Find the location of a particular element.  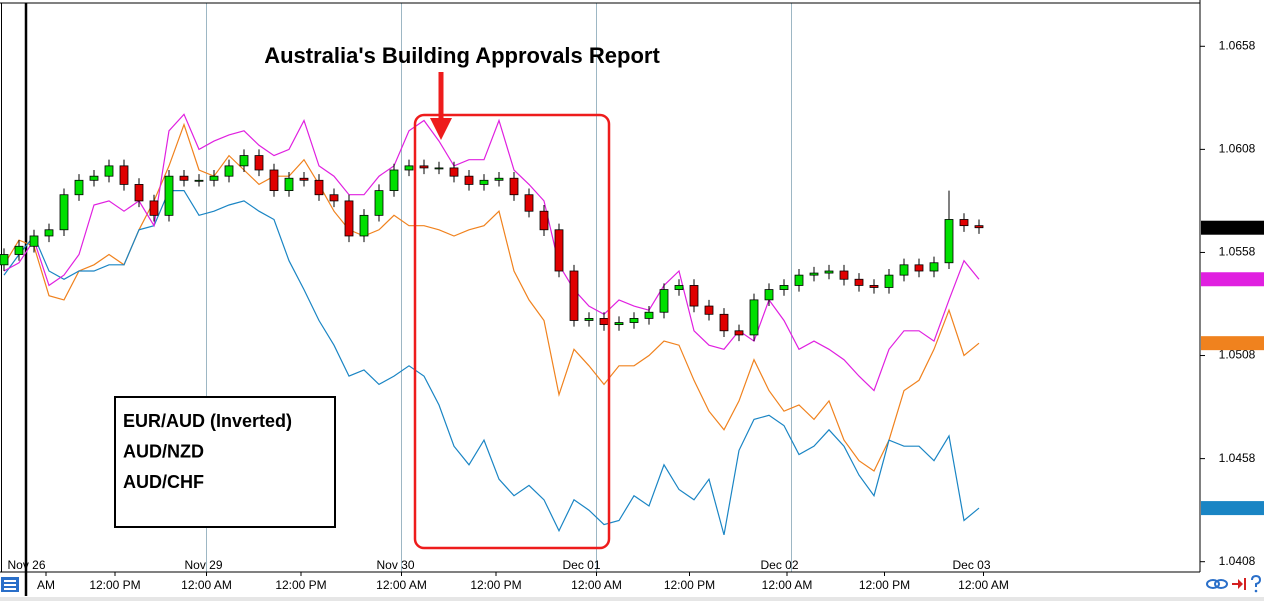

jump-arrow-head is located at coordinates (1240, 584).